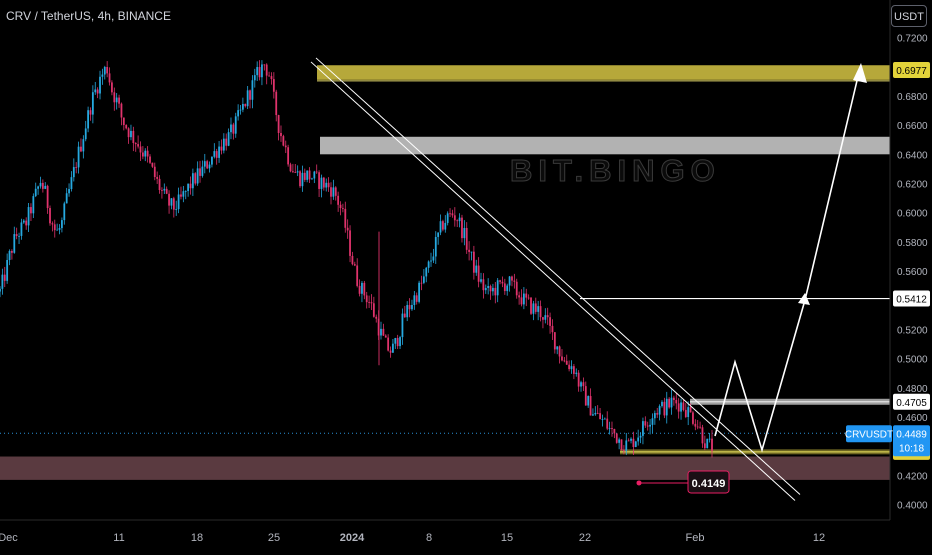  What do you see at coordinates (445, 531) in the screenshot?
I see `time-axis: Dec 11 18 25 2024 8 15 22 Feb 12` at bounding box center [445, 531].